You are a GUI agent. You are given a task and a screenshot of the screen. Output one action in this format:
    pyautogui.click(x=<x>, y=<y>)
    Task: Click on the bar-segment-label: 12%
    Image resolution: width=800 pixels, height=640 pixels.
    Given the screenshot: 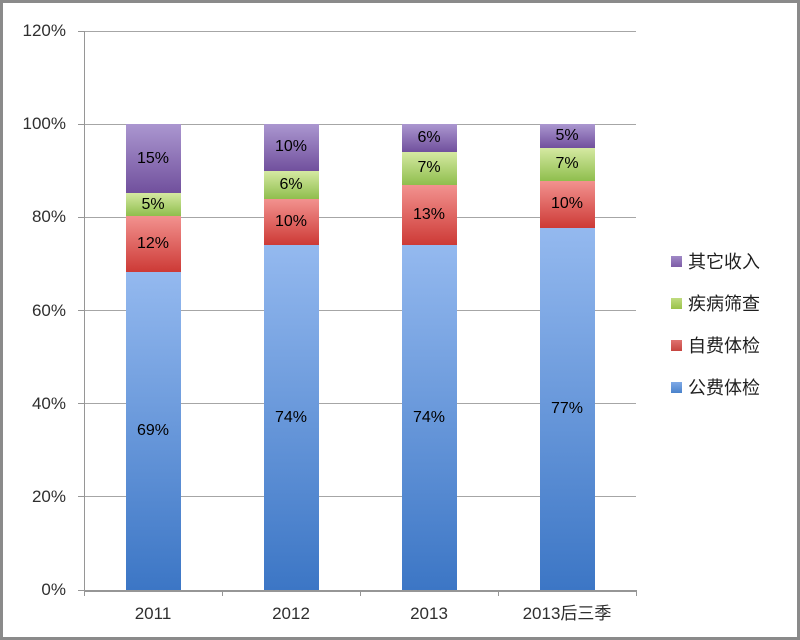 What is the action you would take?
    pyautogui.click(x=153, y=244)
    